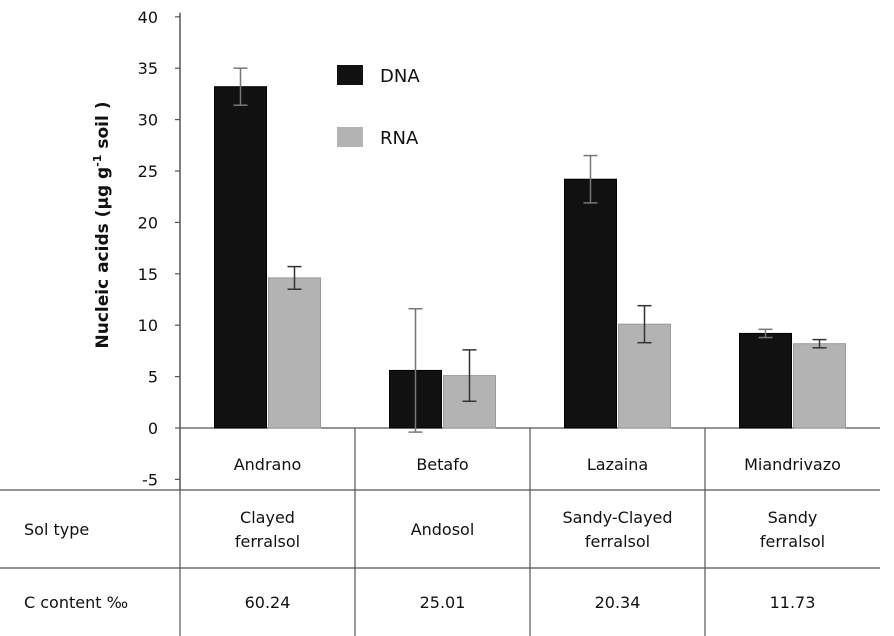 The height and width of the screenshot is (636, 894). Describe the element at coordinates (294, 353) in the screenshot. I see `bar-rna-andrano` at that location.